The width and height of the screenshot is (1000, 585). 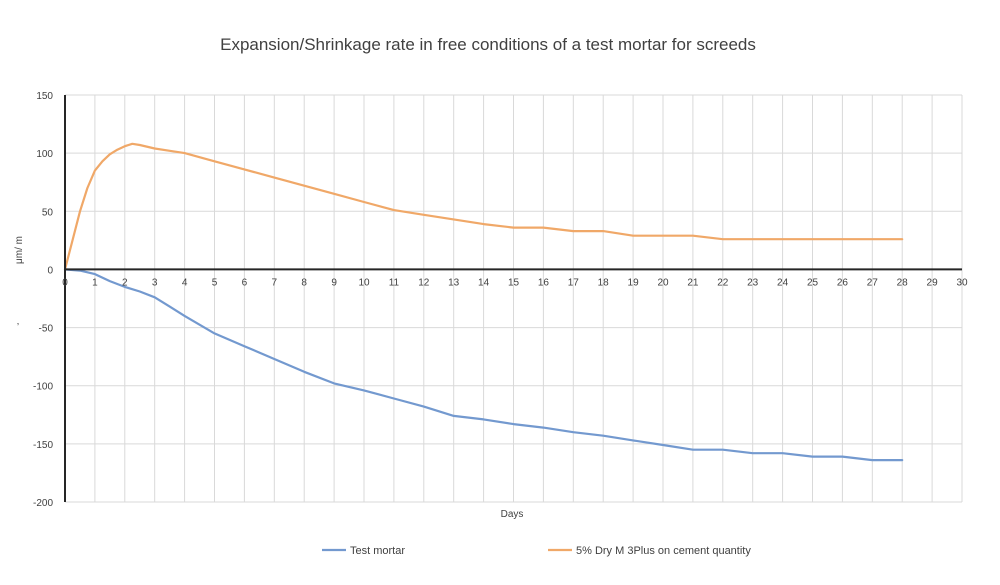 I want to click on x-tick-label: 8, so click(x=304, y=282).